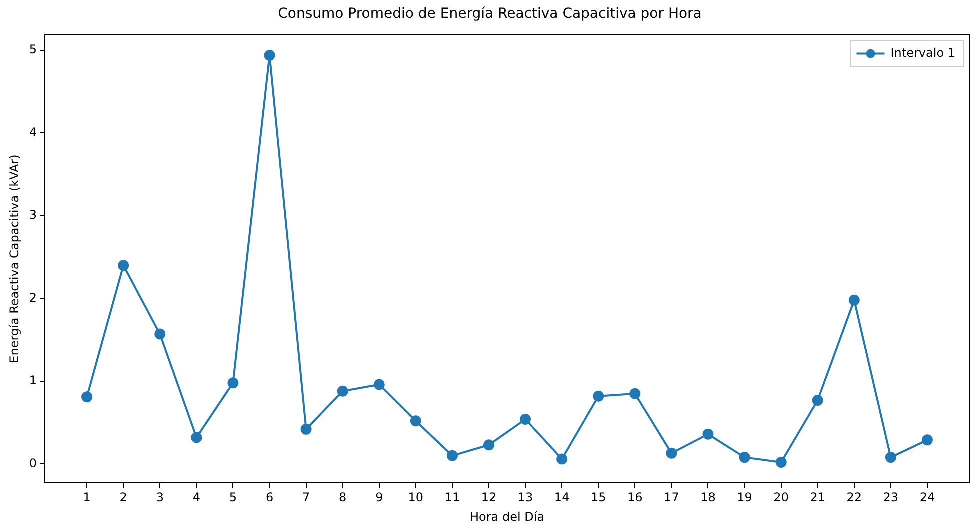  Describe the element at coordinates (598, 497) in the screenshot. I see `x-tick-label: 15` at that location.